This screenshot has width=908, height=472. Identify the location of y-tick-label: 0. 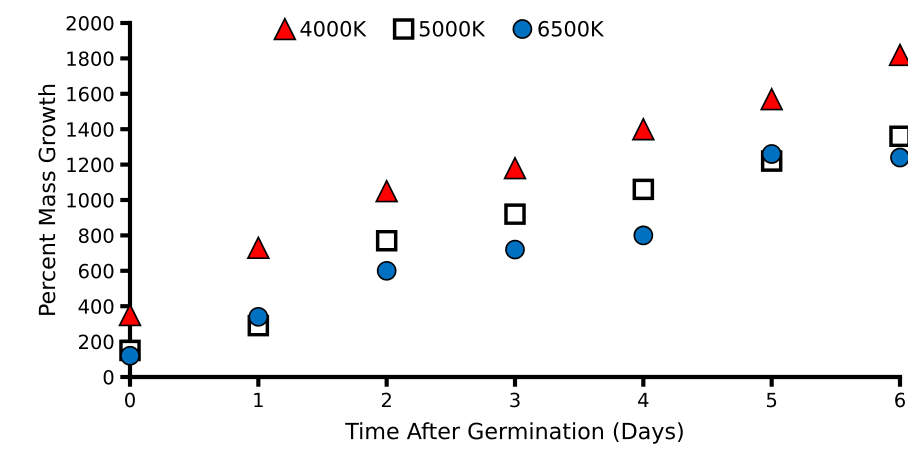
(109, 377).